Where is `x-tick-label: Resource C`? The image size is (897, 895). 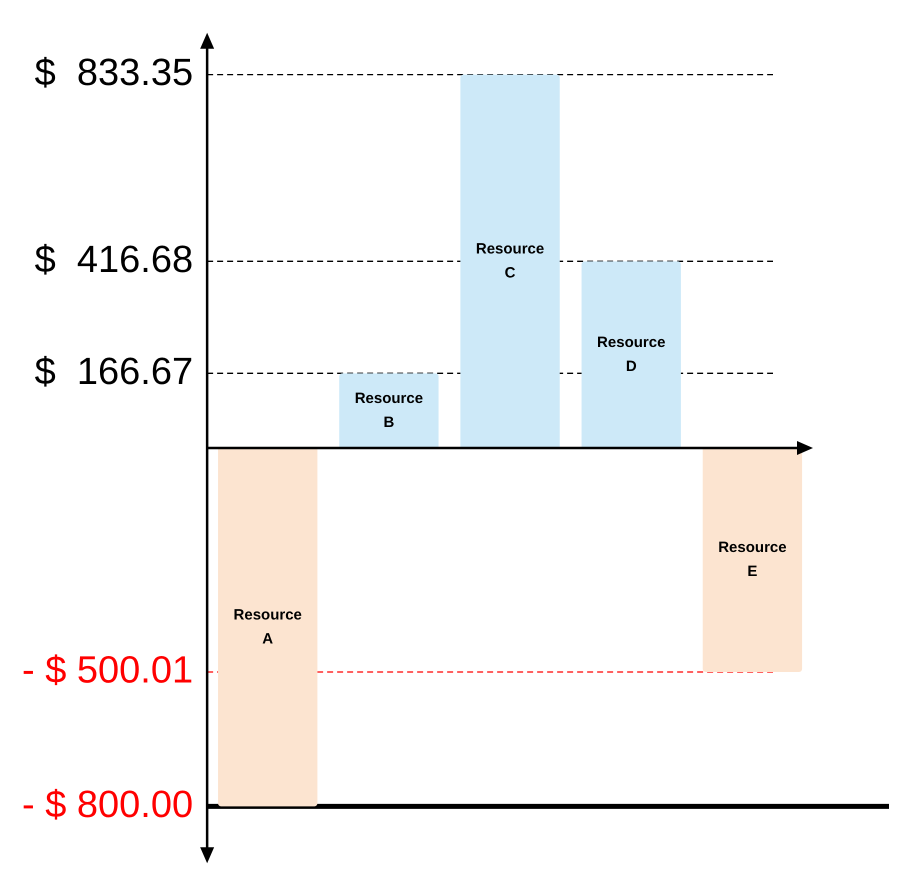
x-tick-label: Resource C is located at coordinates (510, 261).